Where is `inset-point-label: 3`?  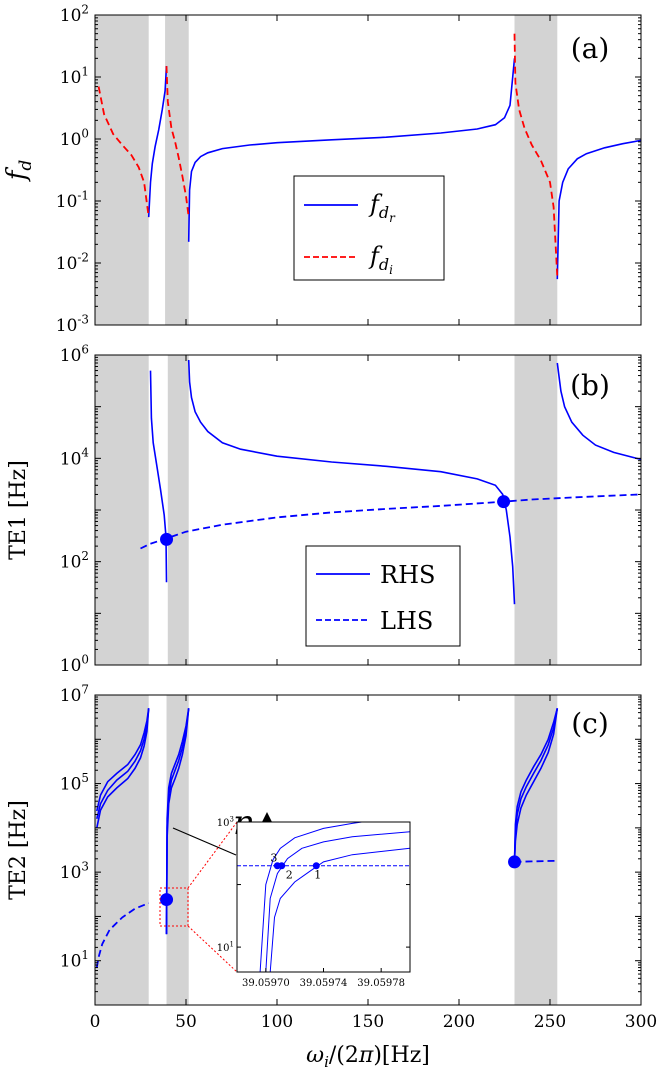
inset-point-label: 3 is located at coordinates (273, 858).